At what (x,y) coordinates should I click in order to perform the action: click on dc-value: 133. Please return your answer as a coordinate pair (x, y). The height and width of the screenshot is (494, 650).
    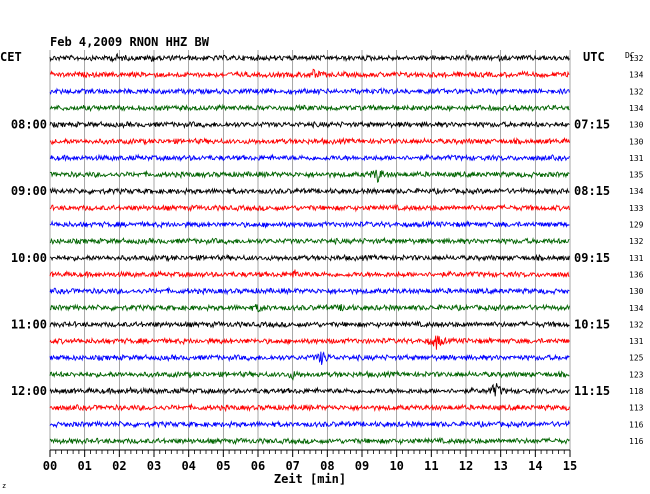
    Looking at the image, I should click on (636, 208).